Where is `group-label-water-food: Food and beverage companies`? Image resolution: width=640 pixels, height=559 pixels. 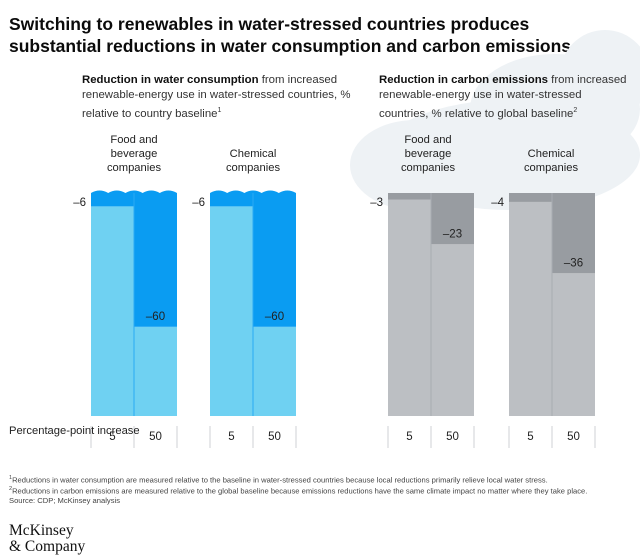
group-label-water-food: Food and beverage companies is located at coordinates (134, 154).